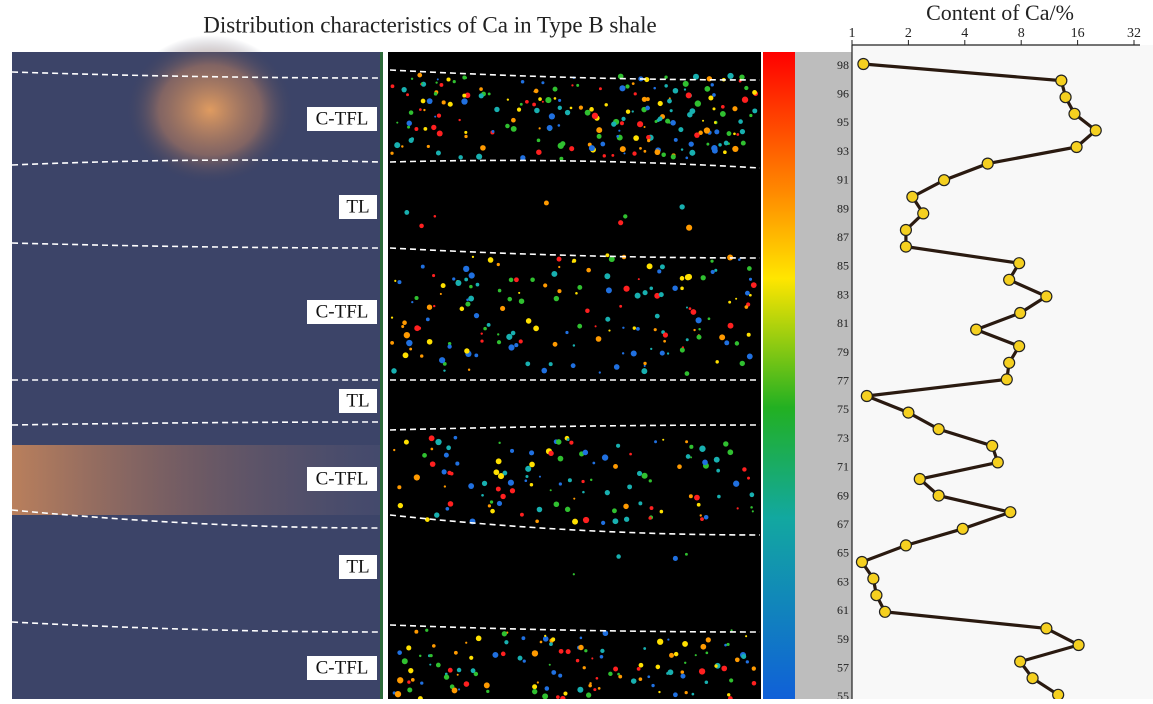 The height and width of the screenshot is (704, 1153). What do you see at coordinates (342, 668) in the screenshot?
I see `label-box` at bounding box center [342, 668].